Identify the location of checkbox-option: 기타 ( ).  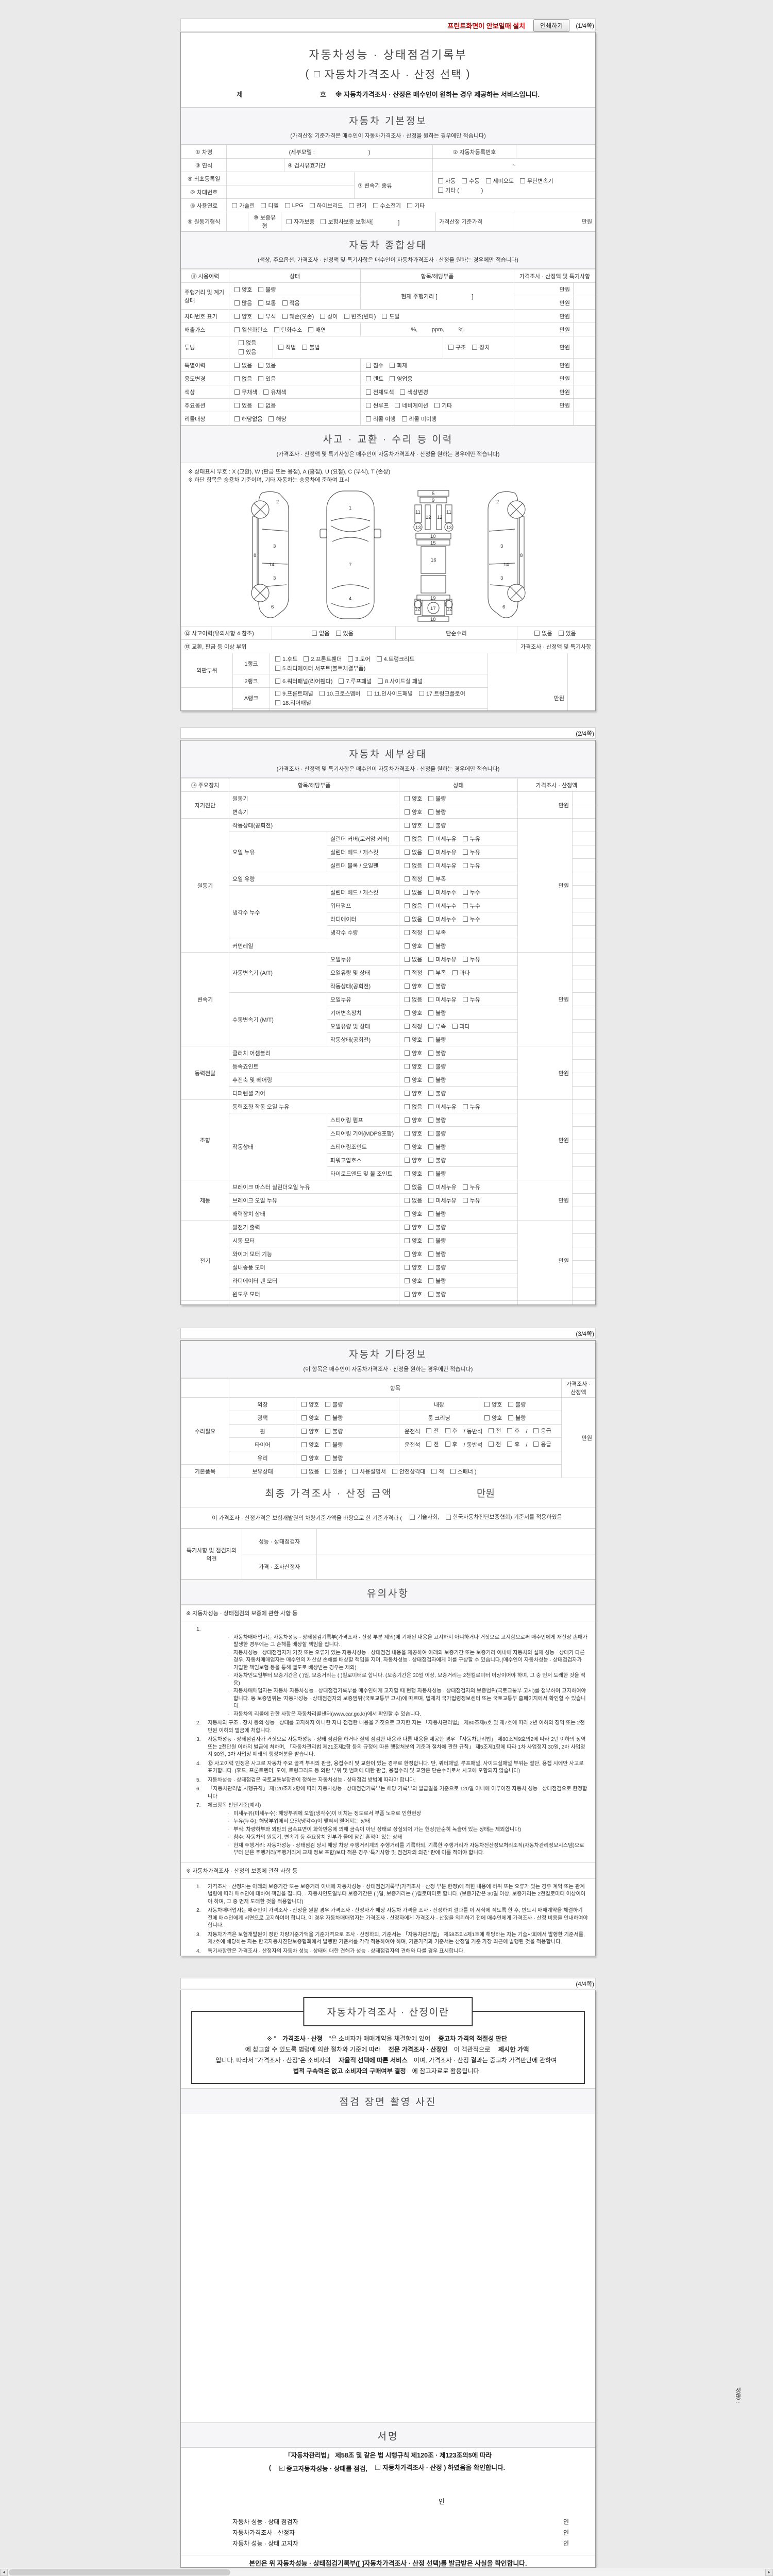
(459, 190).